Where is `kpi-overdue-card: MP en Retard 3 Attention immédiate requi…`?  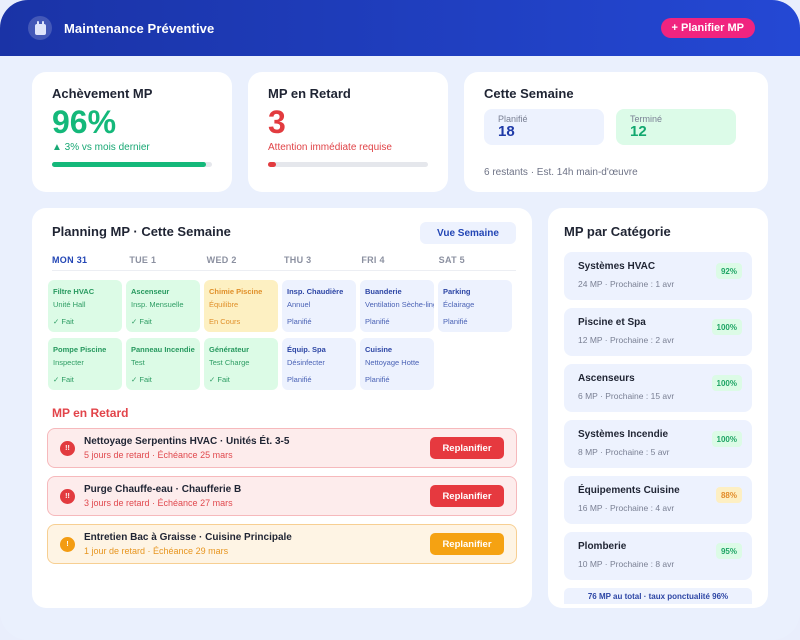
kpi-overdue-card: MP en Retard 3 Attention immédiate requi… is located at coordinates (348, 132).